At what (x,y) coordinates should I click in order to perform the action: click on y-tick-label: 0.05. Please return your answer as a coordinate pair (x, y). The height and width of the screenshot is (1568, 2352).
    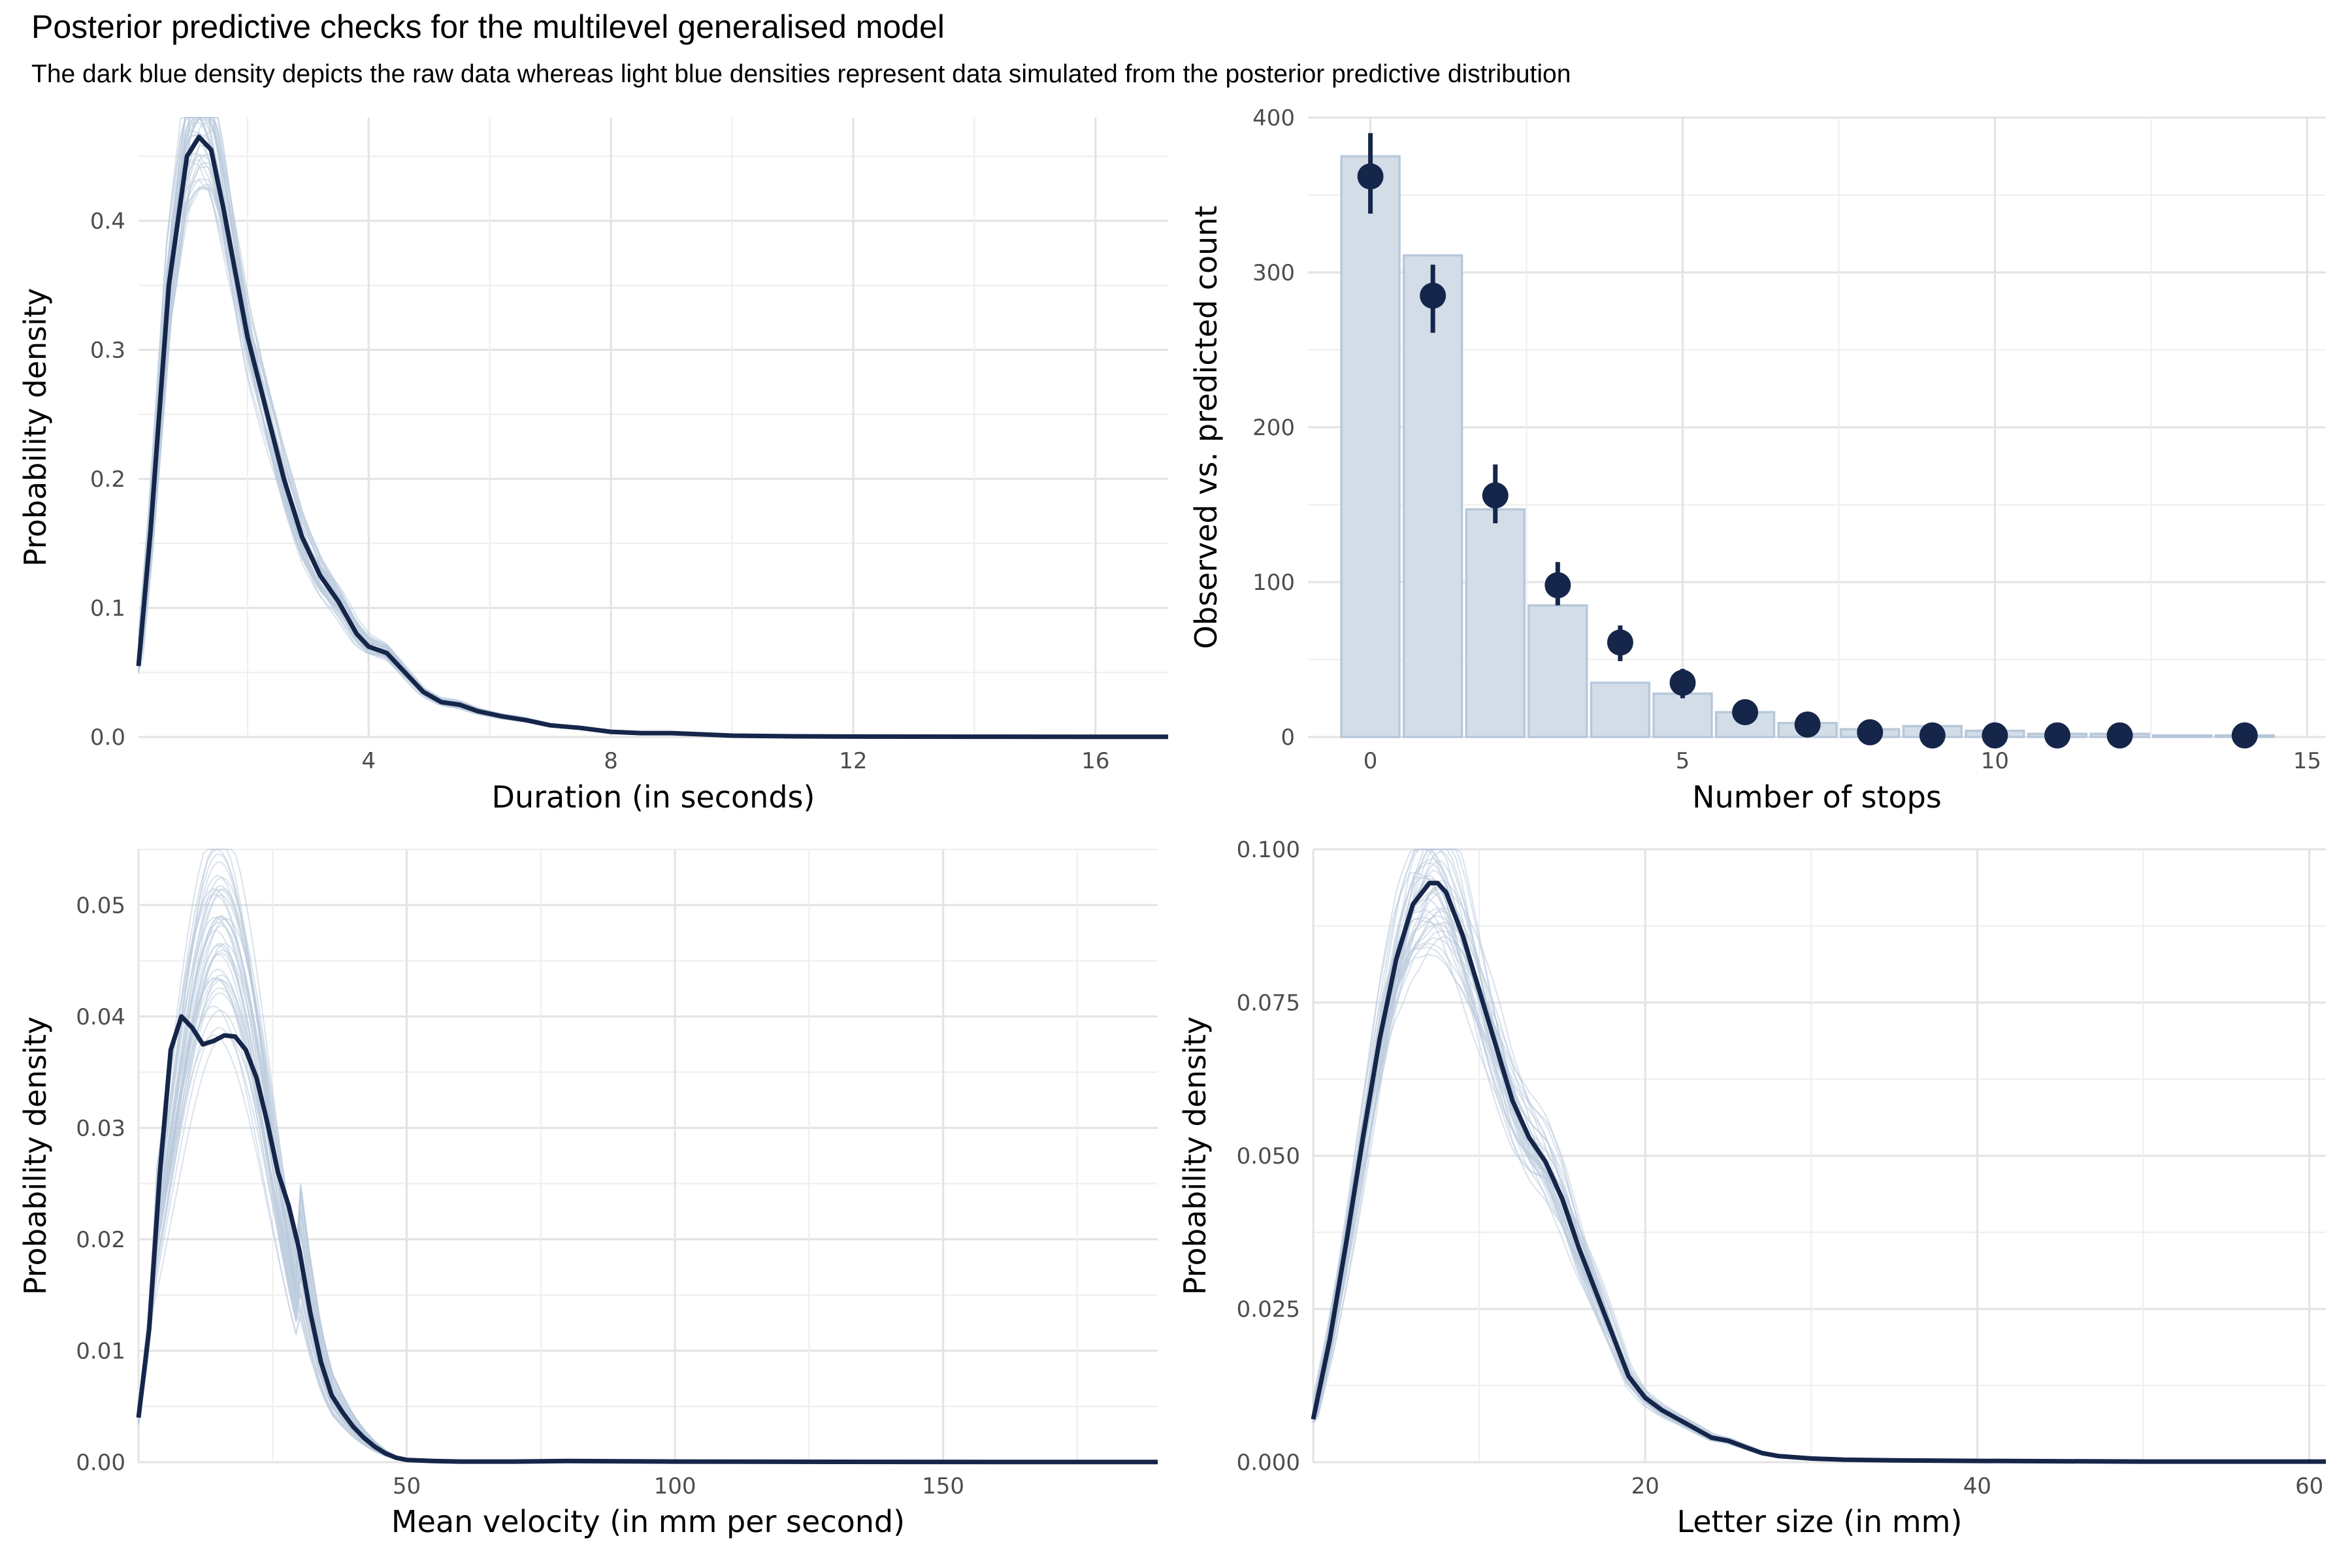
    Looking at the image, I should click on (100, 905).